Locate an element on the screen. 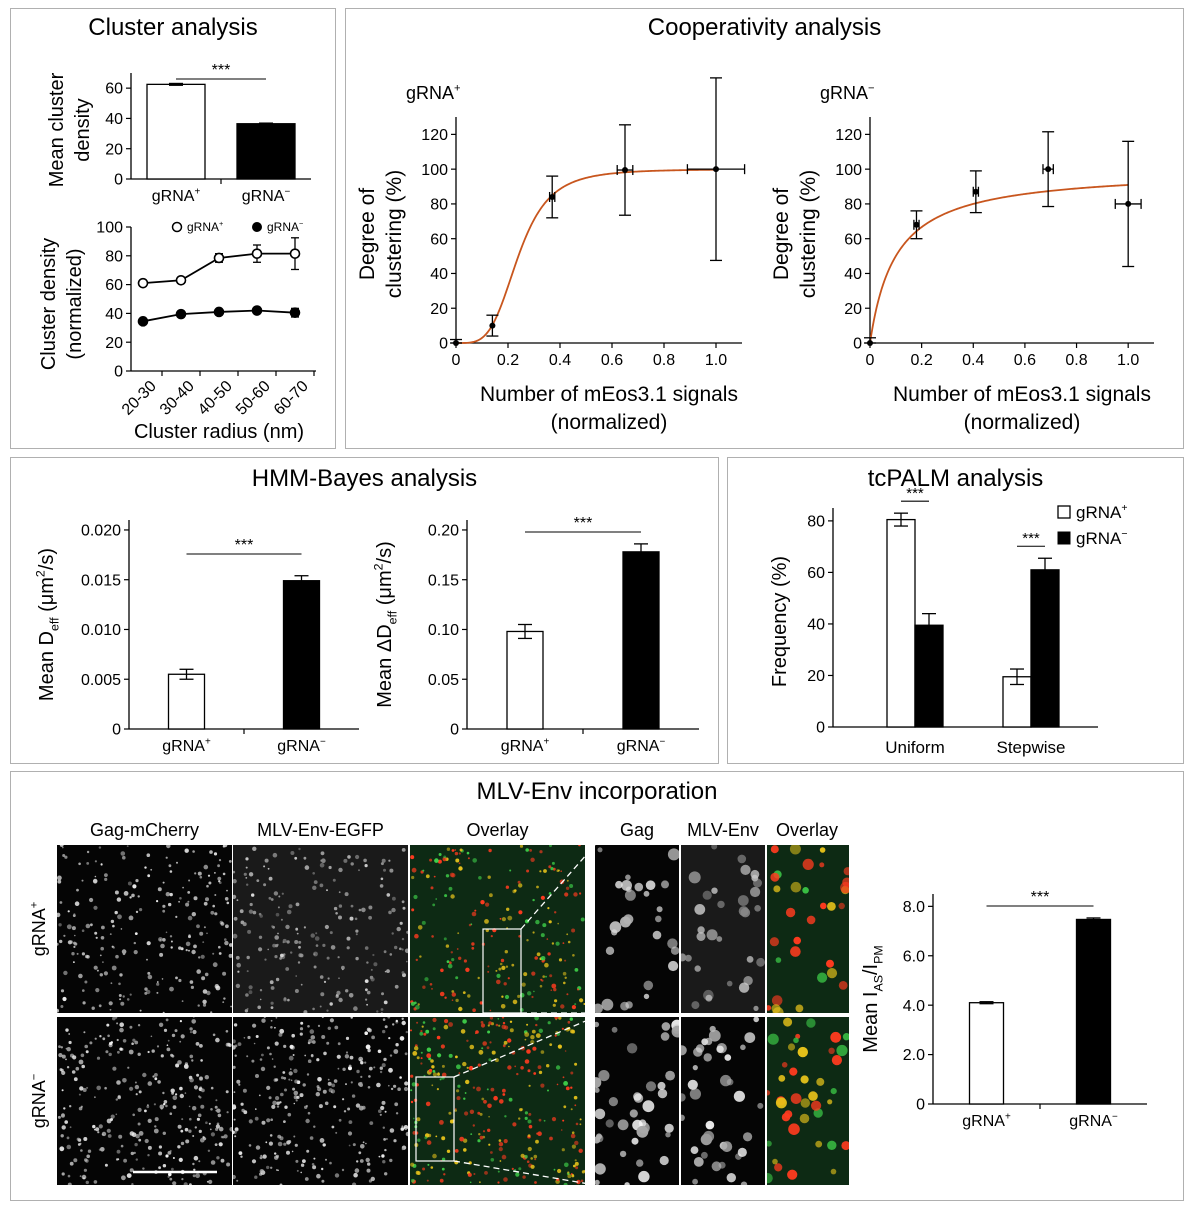  coop-plus-point is located at coordinates (552, 196).